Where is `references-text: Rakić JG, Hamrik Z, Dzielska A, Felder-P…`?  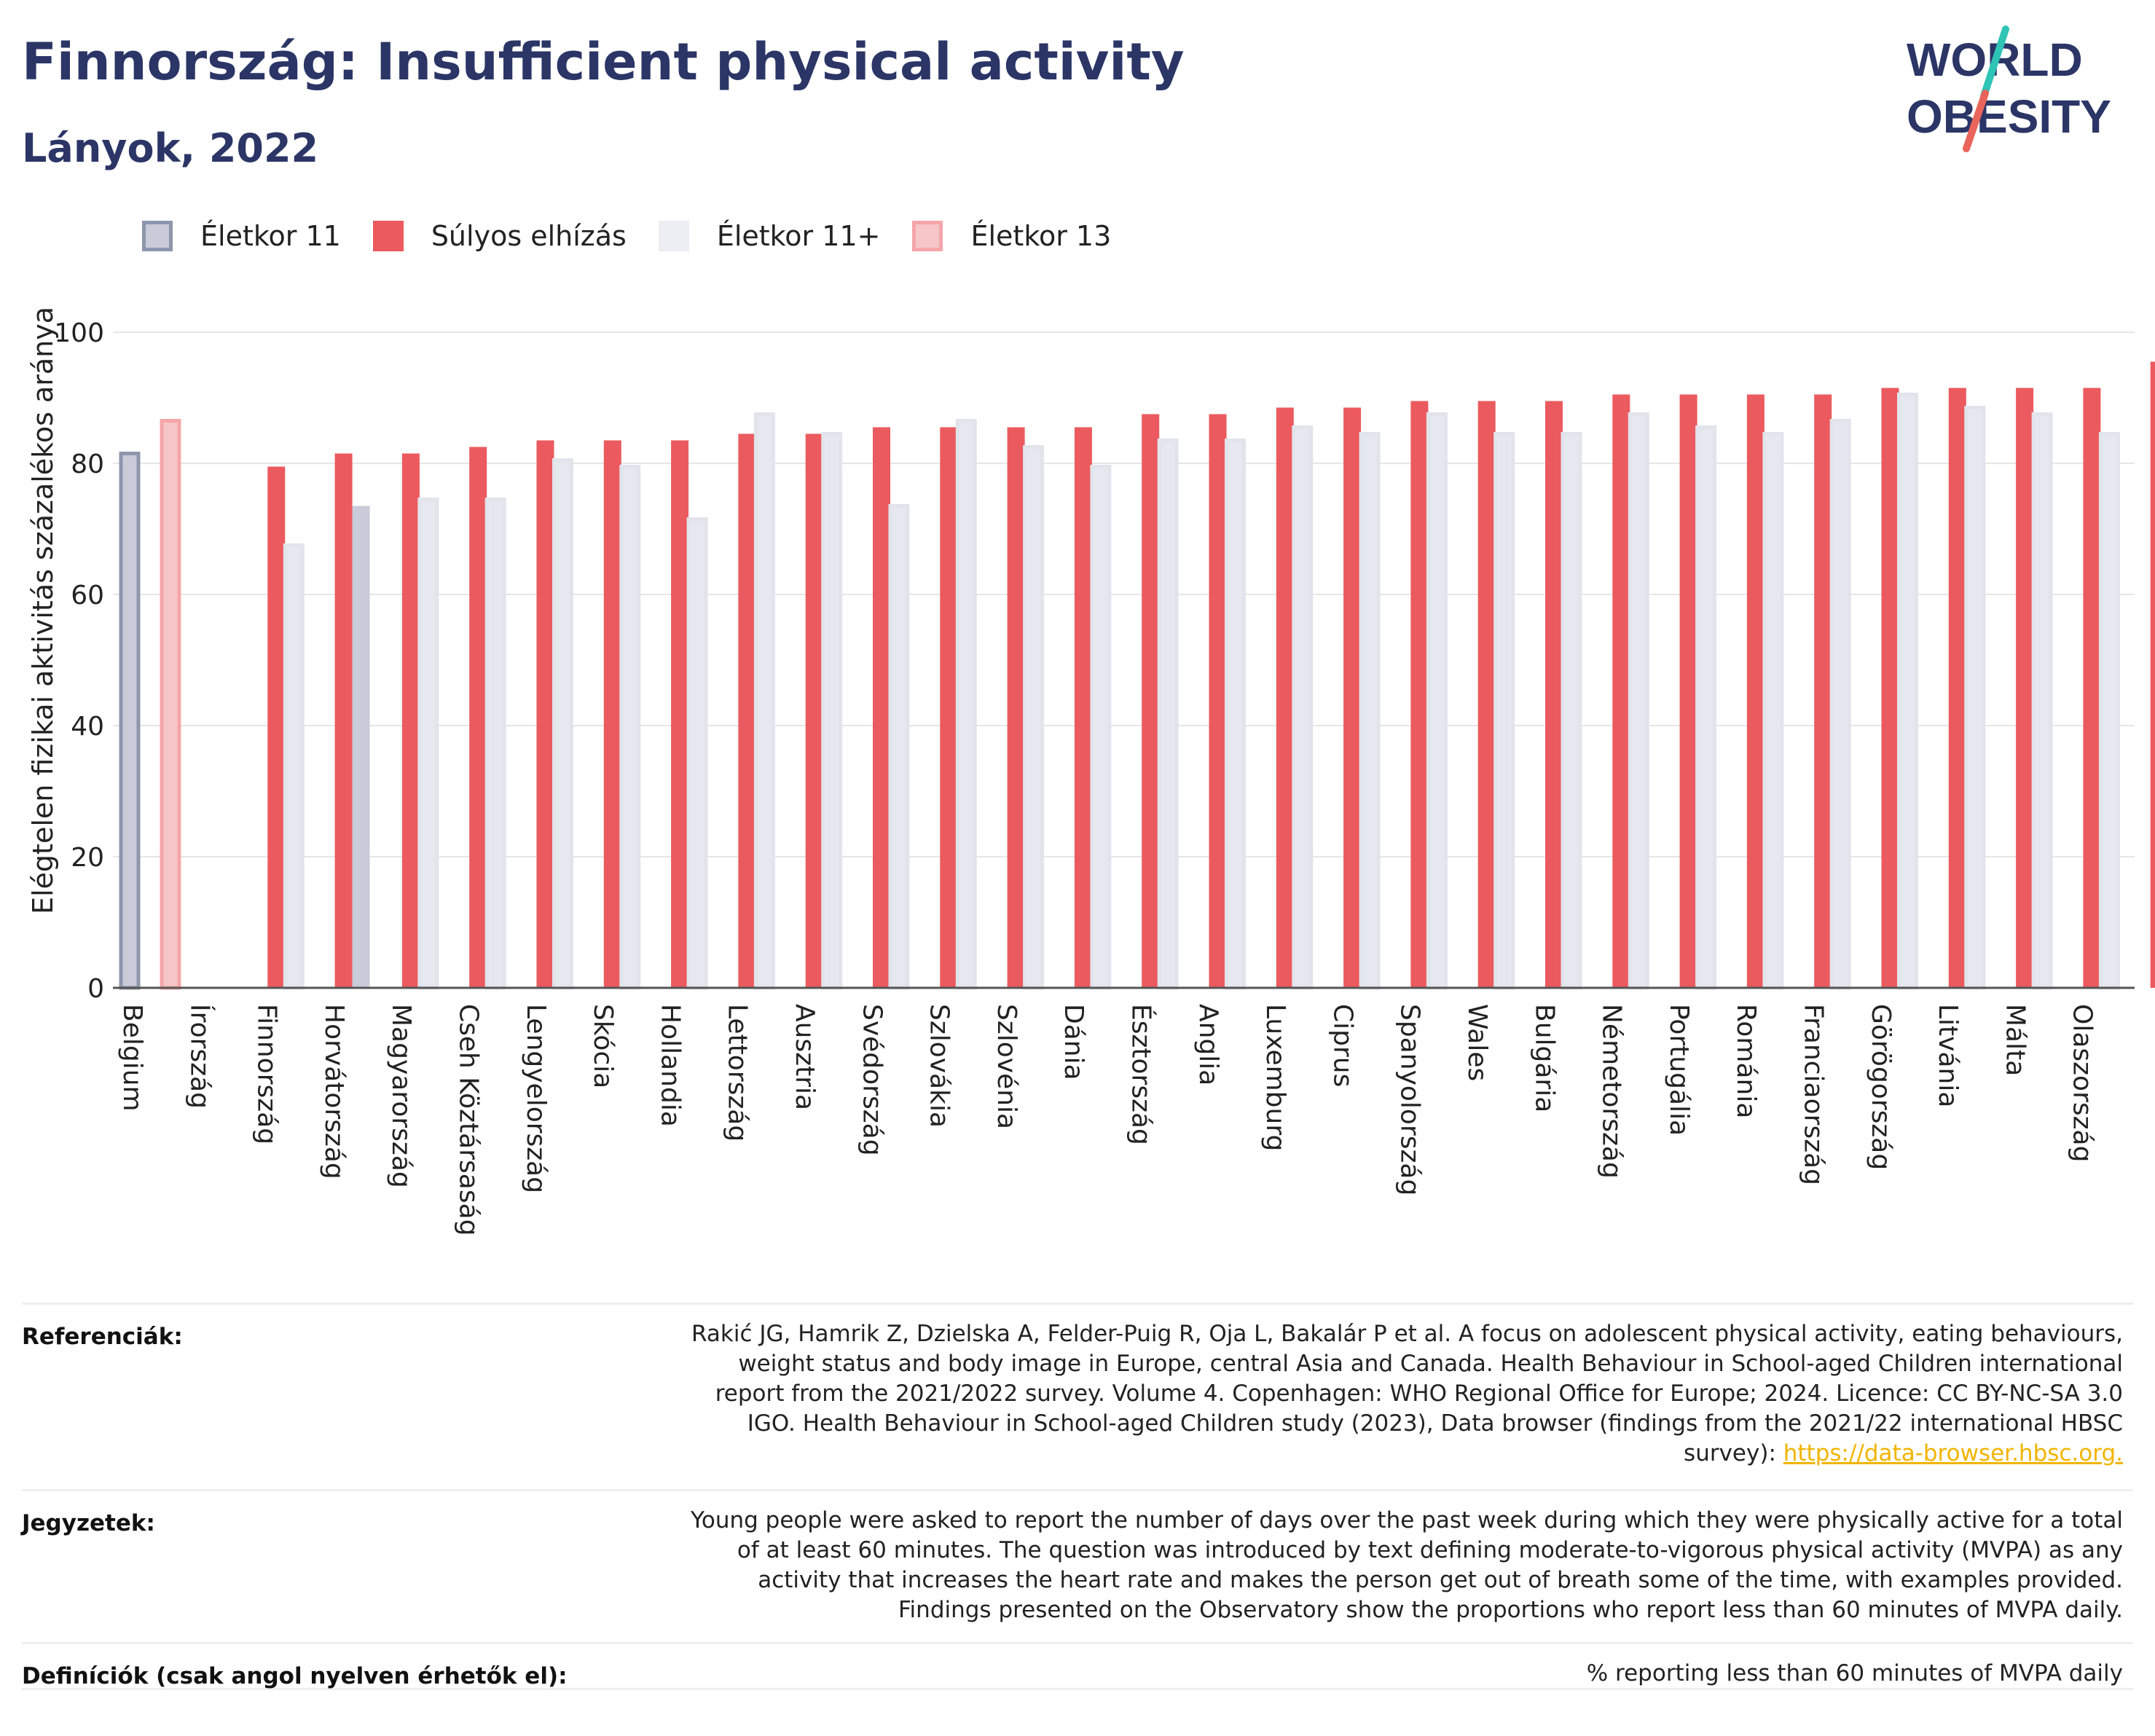 references-text: Rakić JG, Hamrik Z, Dzielska A, Felder-P… is located at coordinates (1405, 1397).